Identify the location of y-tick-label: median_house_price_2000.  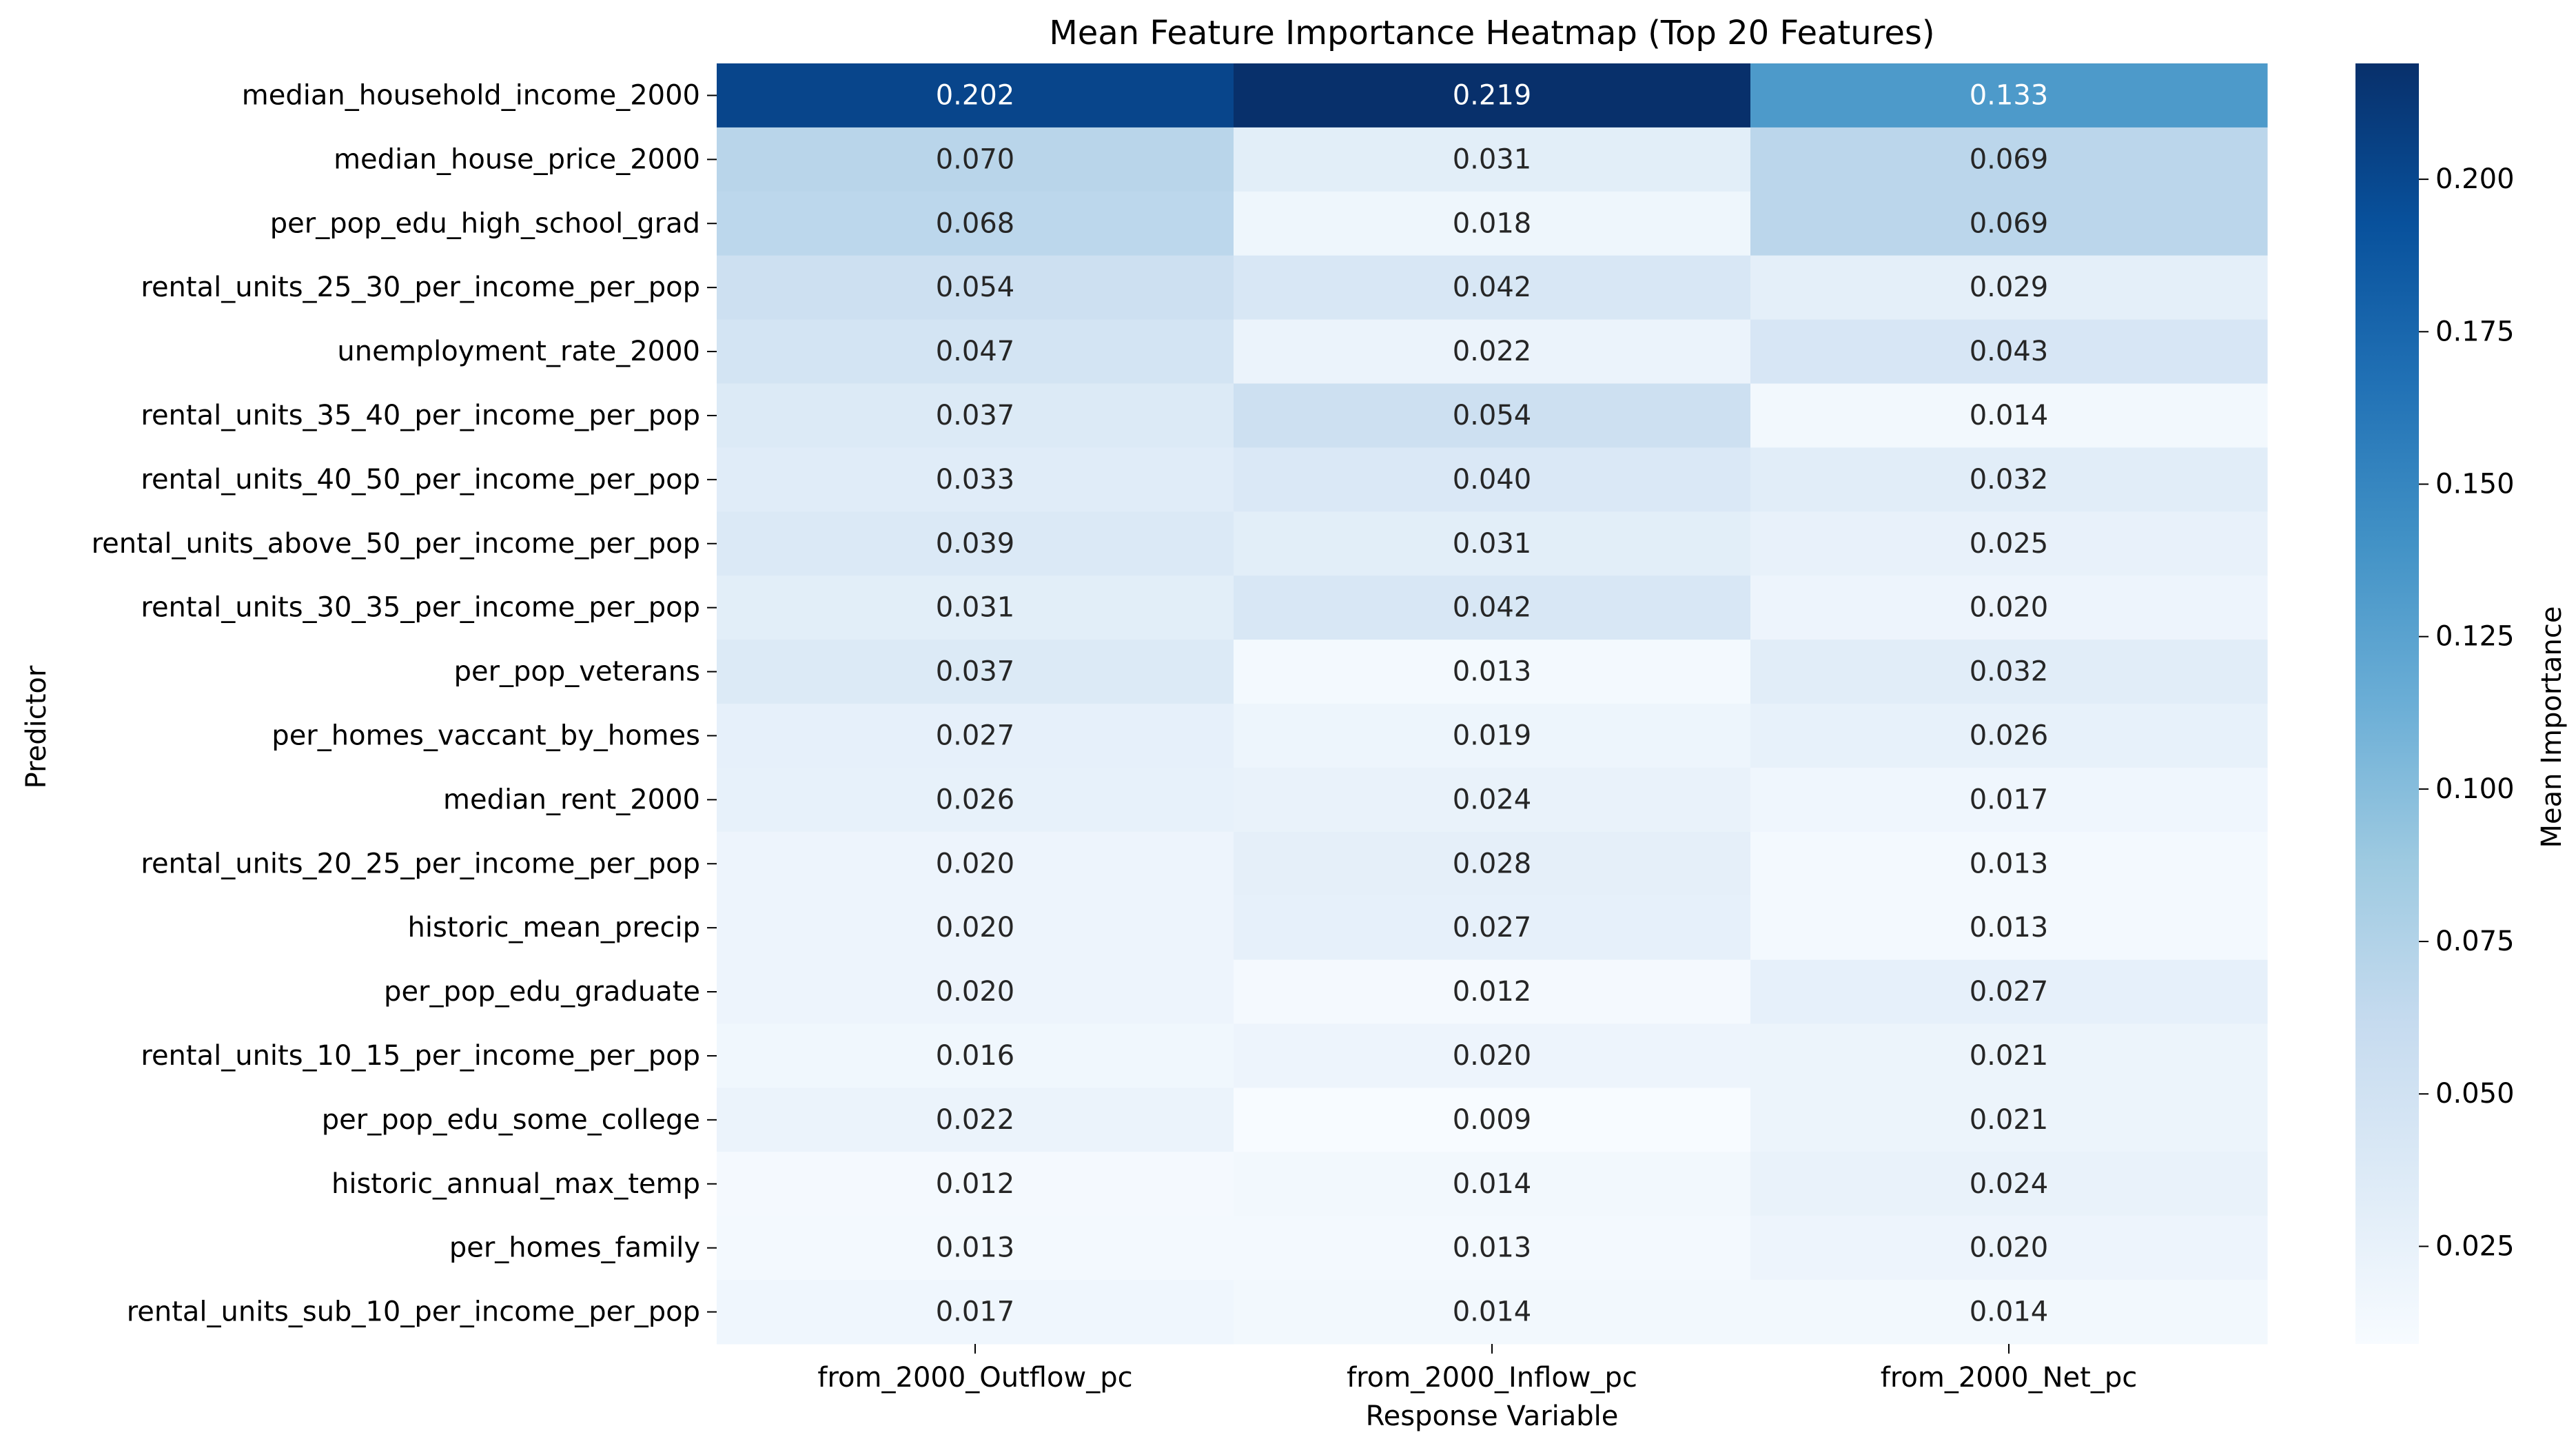
(517, 159).